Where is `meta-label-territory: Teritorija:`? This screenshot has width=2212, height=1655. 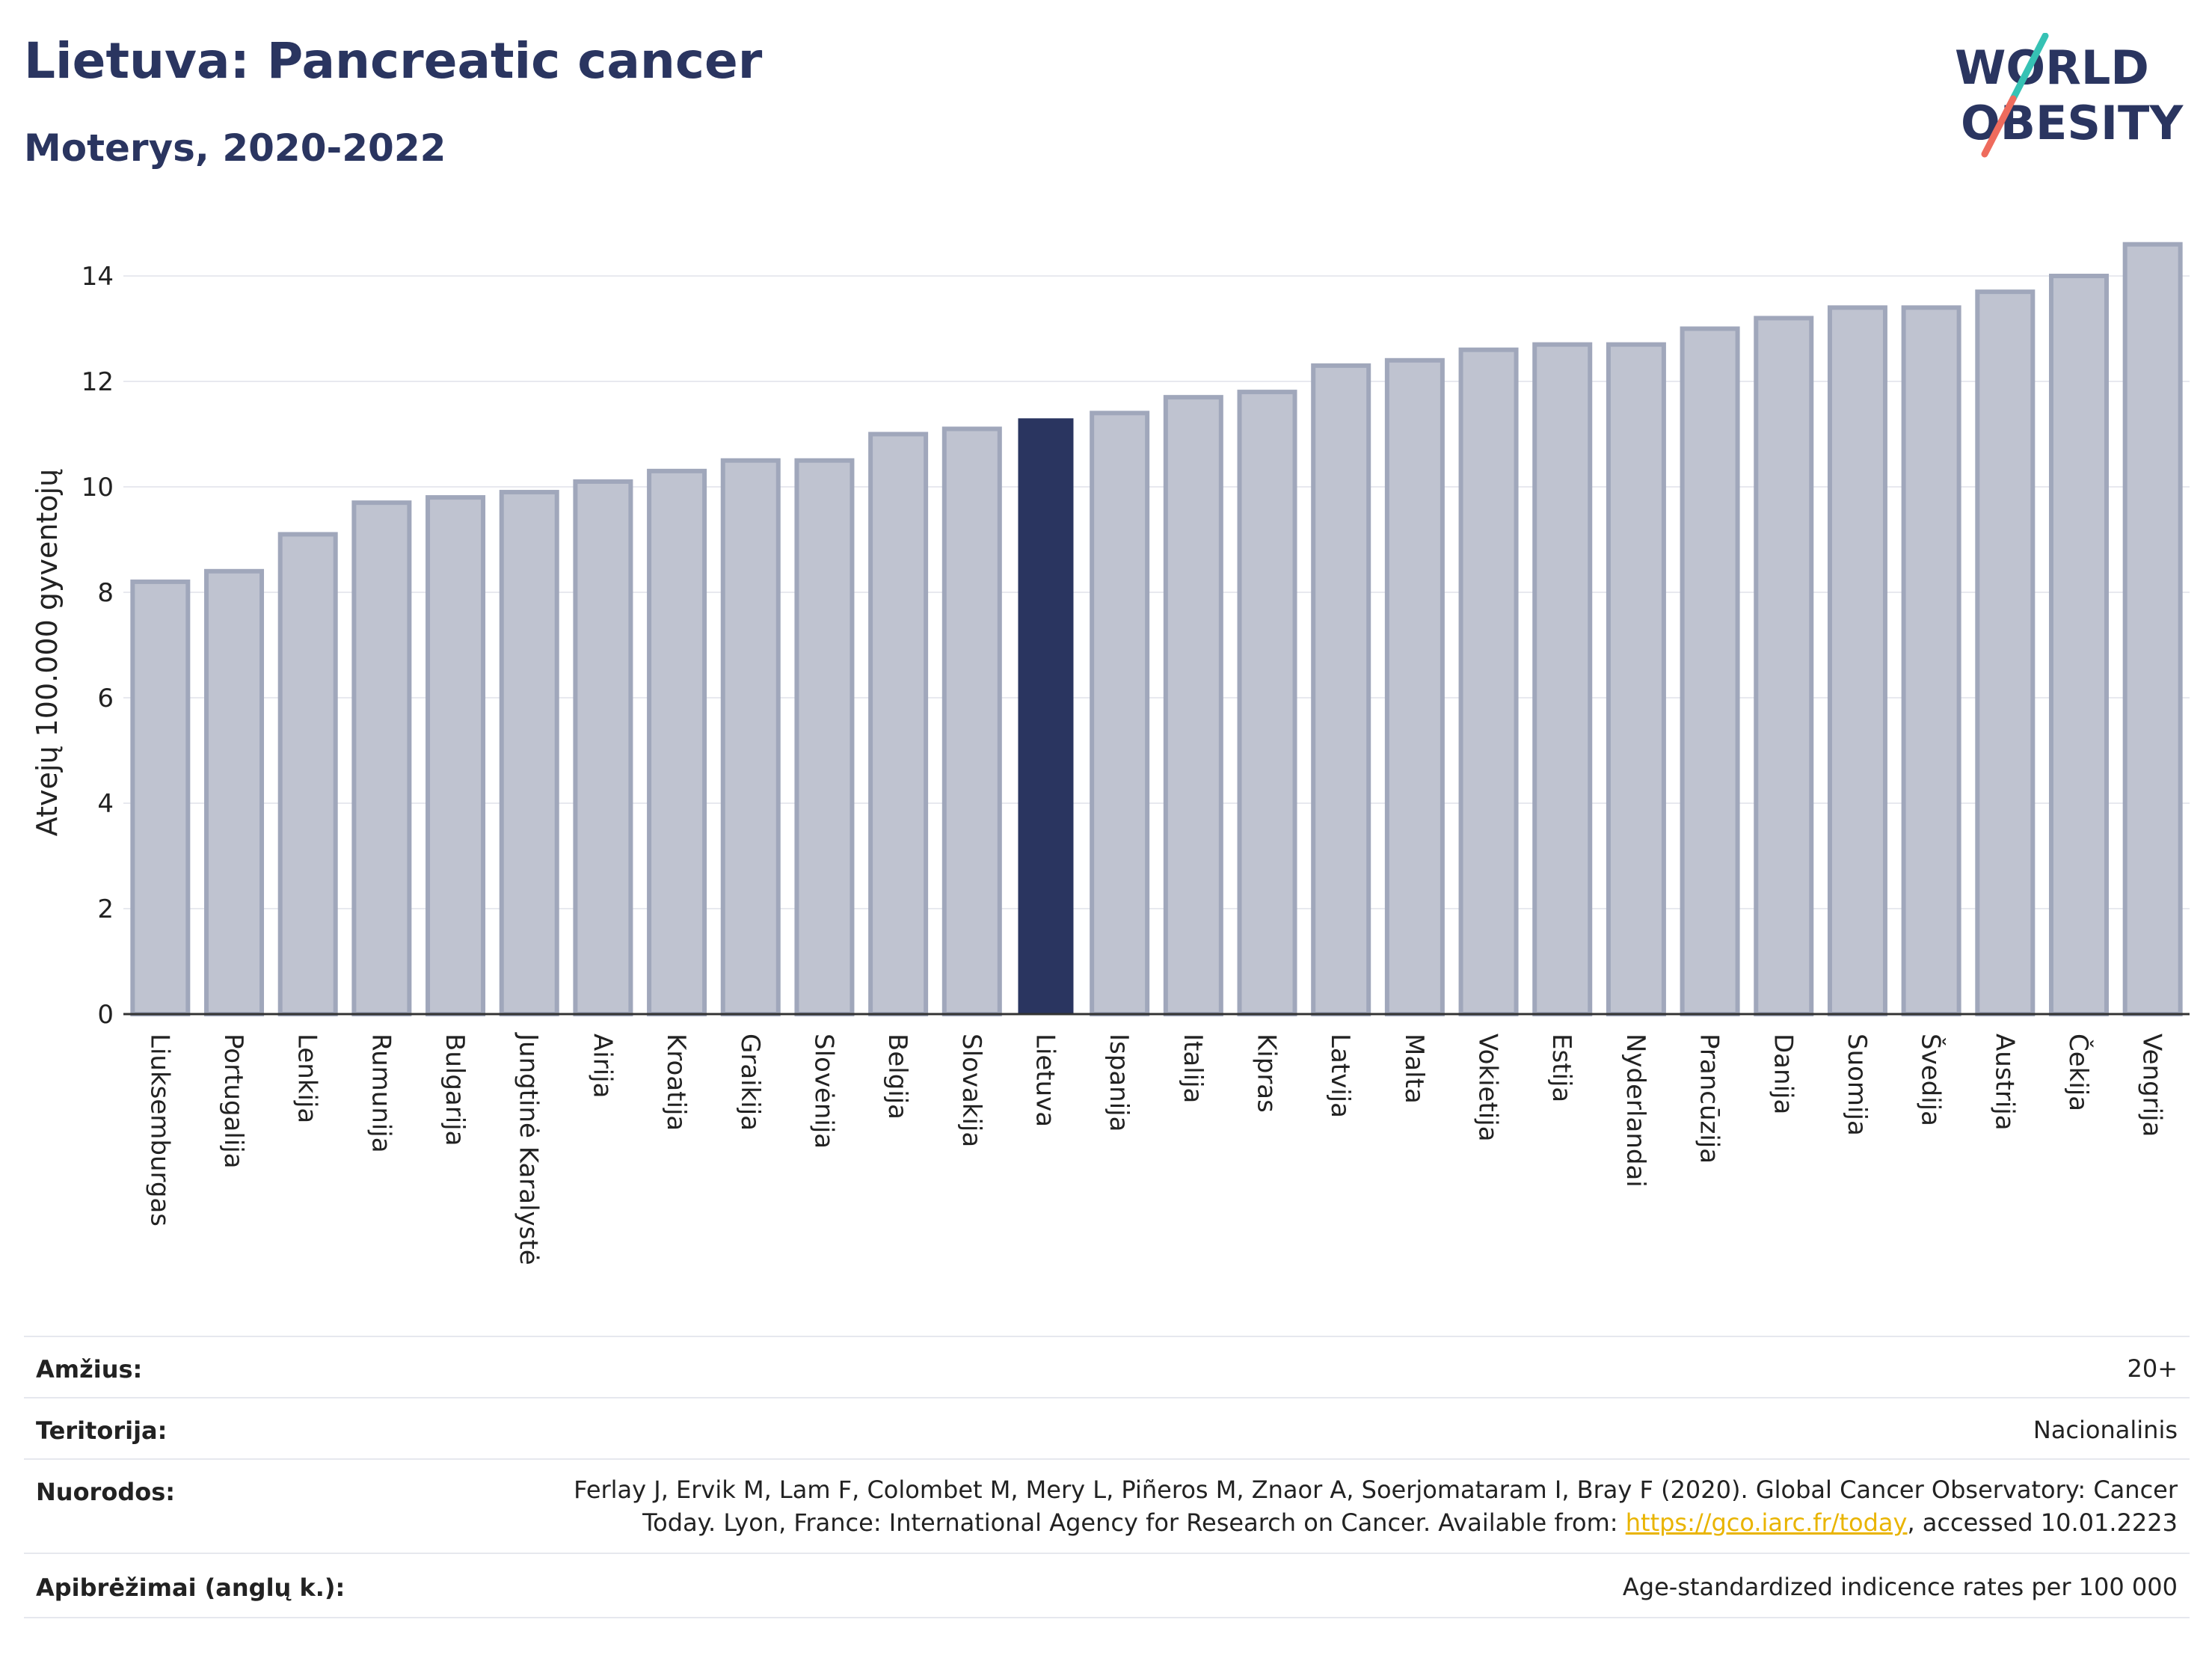
meta-label-territory: Teritorija: is located at coordinates (102, 1430).